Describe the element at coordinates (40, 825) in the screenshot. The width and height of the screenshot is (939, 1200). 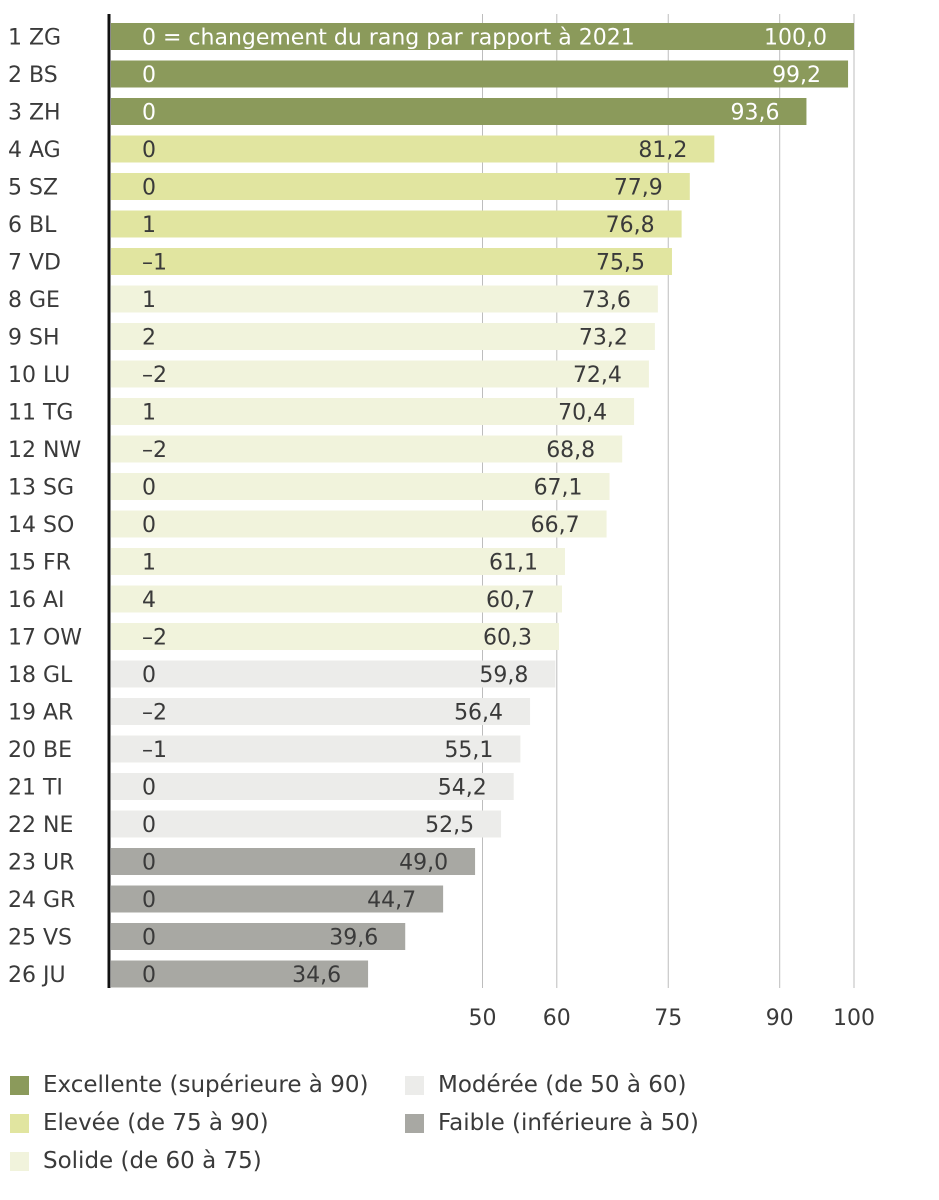
I see `category-label: 22 NE` at that location.